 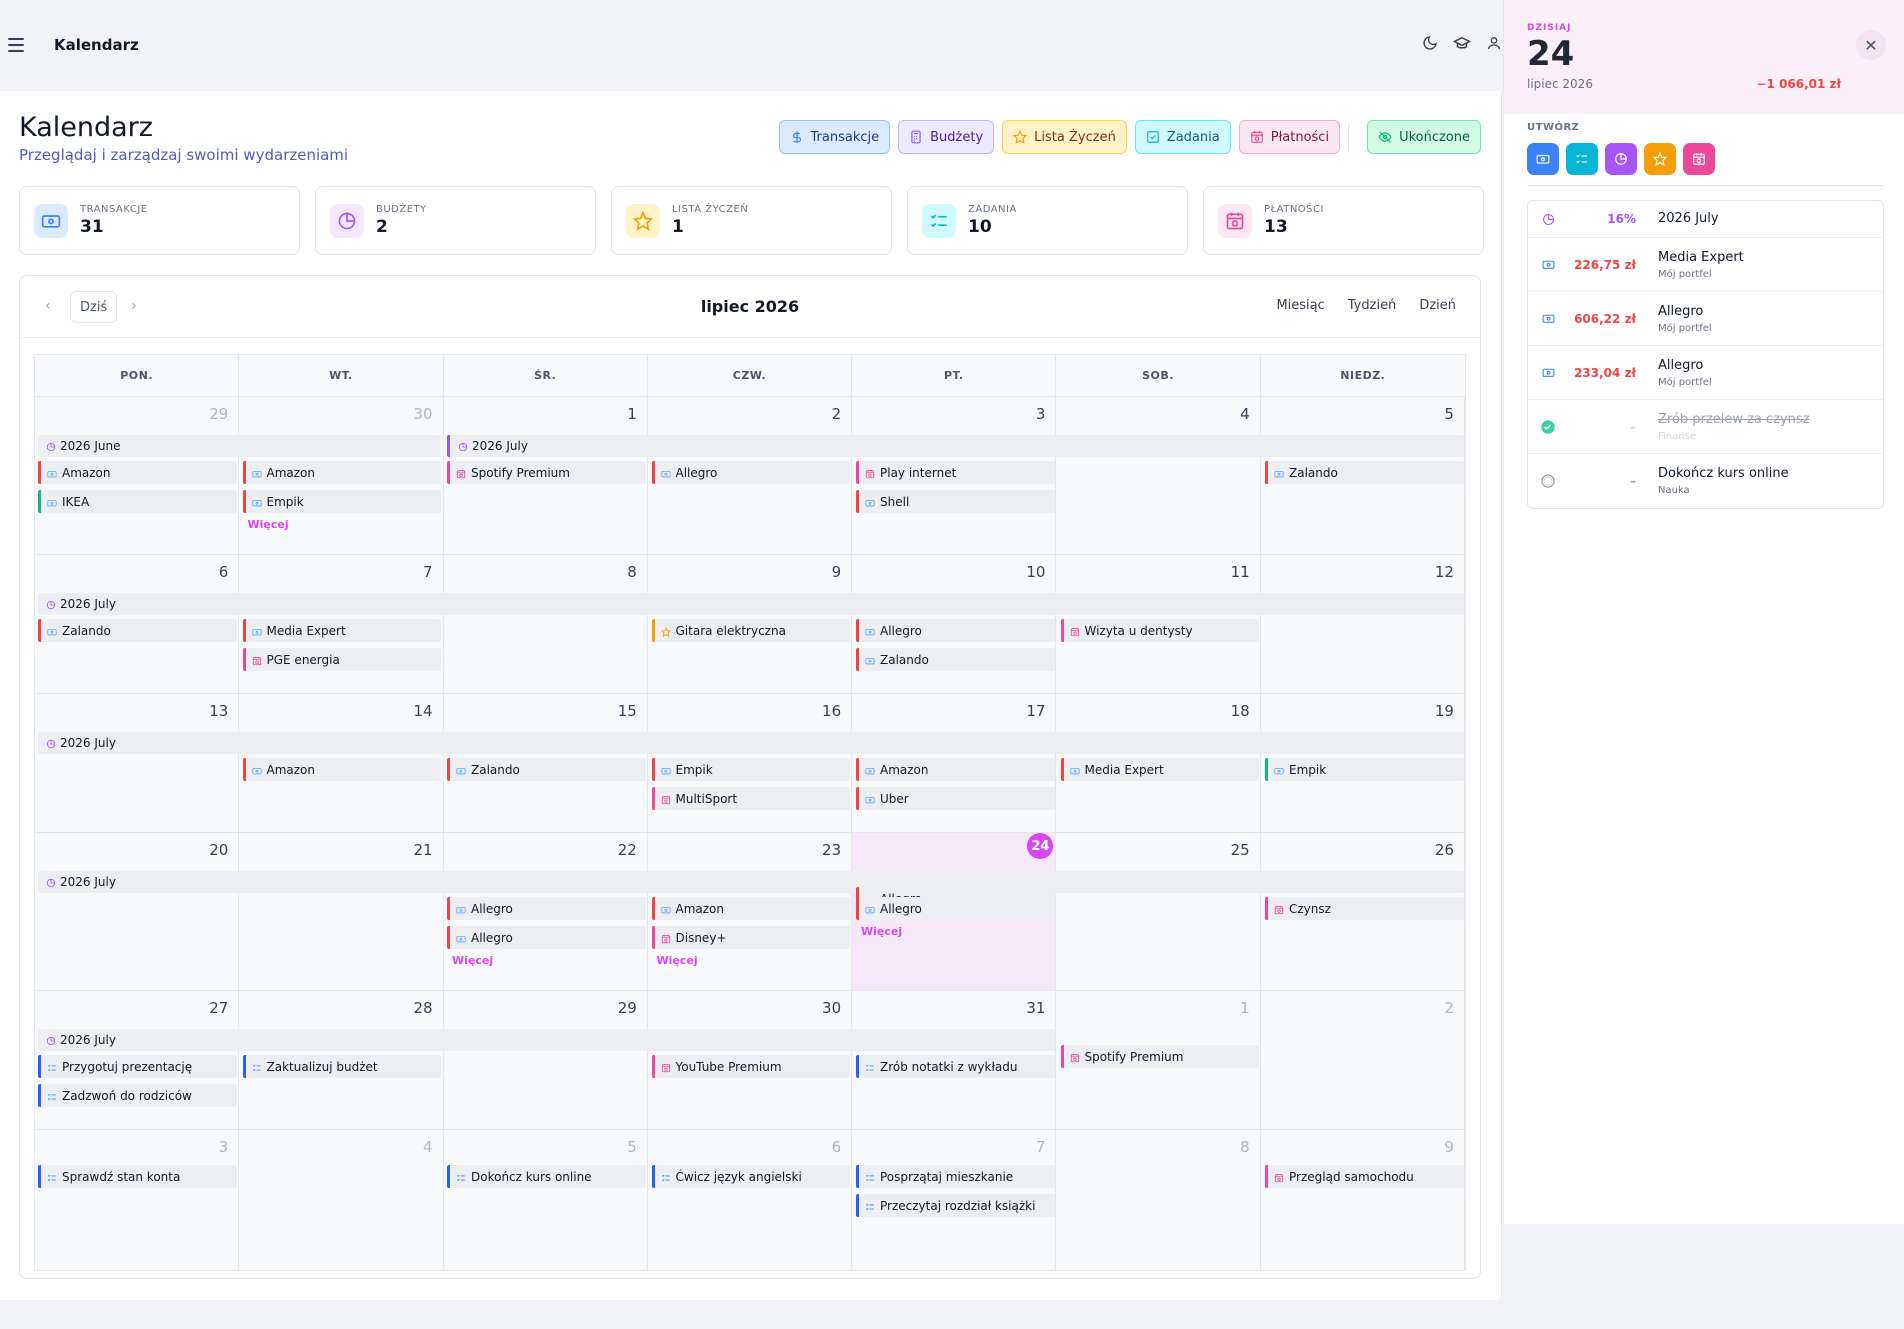 I want to click on calendar-event: Przegląd samochodu, so click(x=1364, y=1176).